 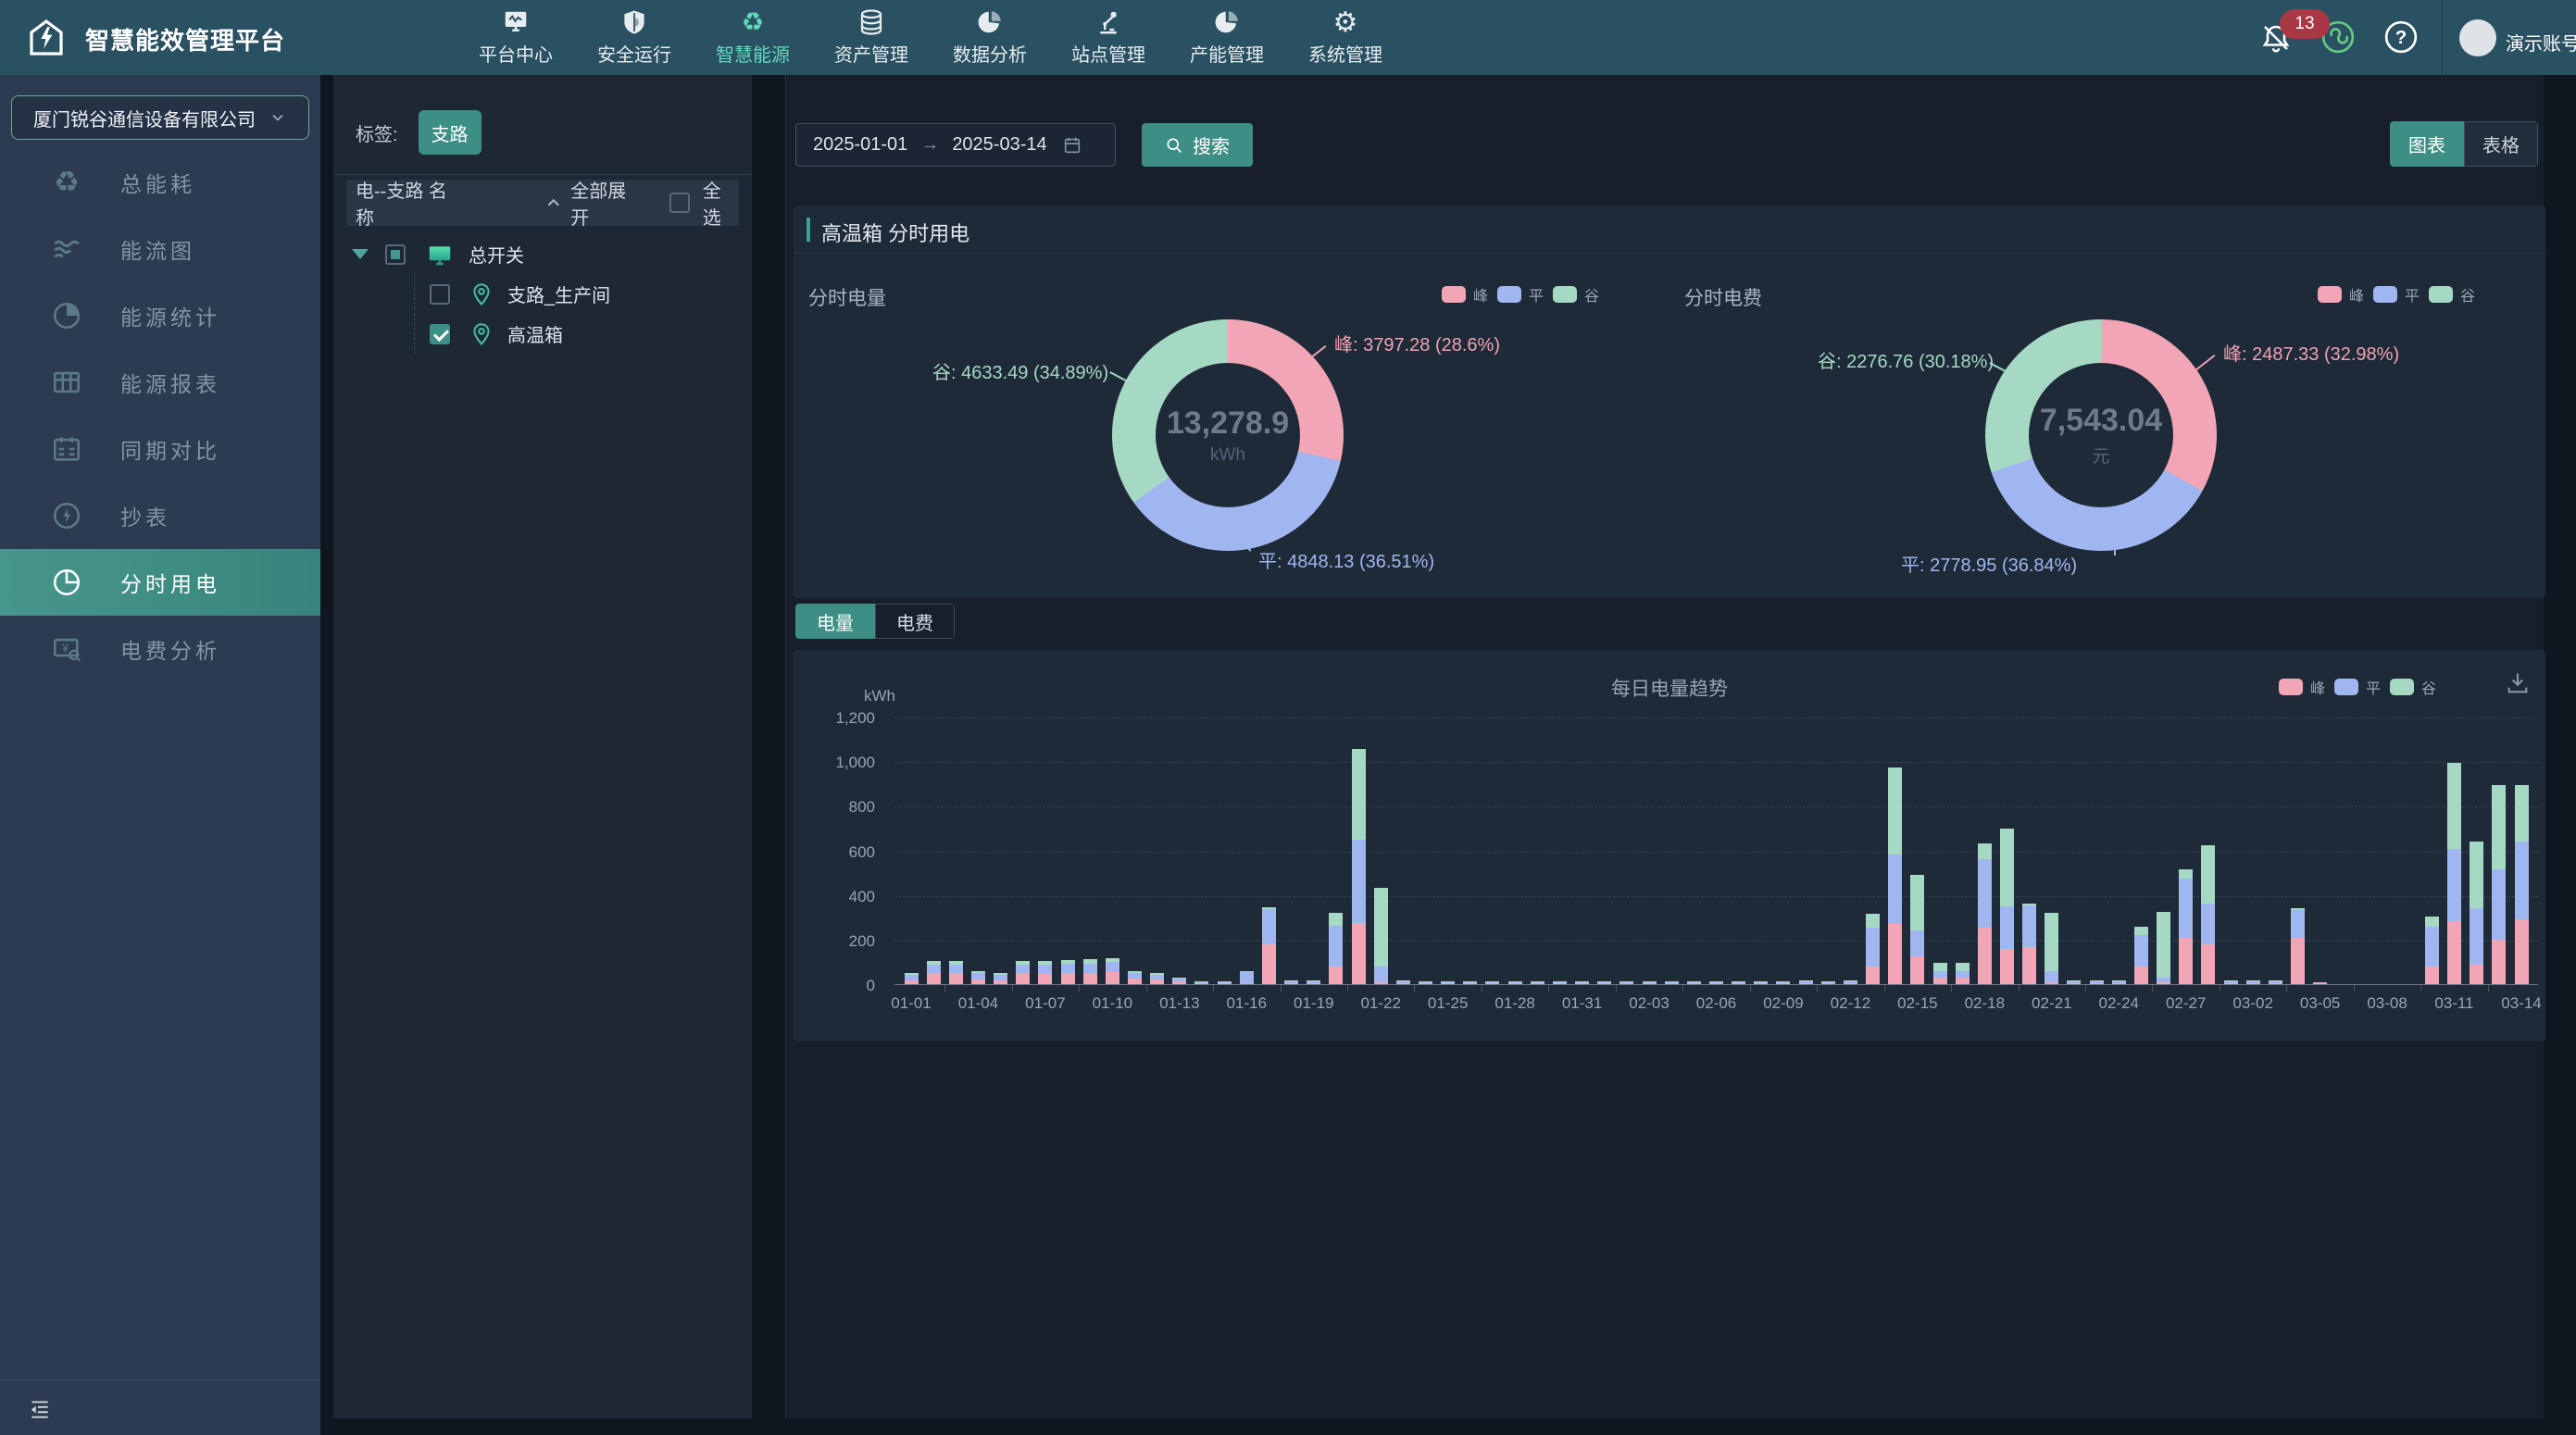 I want to click on tree-node-branch: 支路_生产间, so click(x=543, y=294).